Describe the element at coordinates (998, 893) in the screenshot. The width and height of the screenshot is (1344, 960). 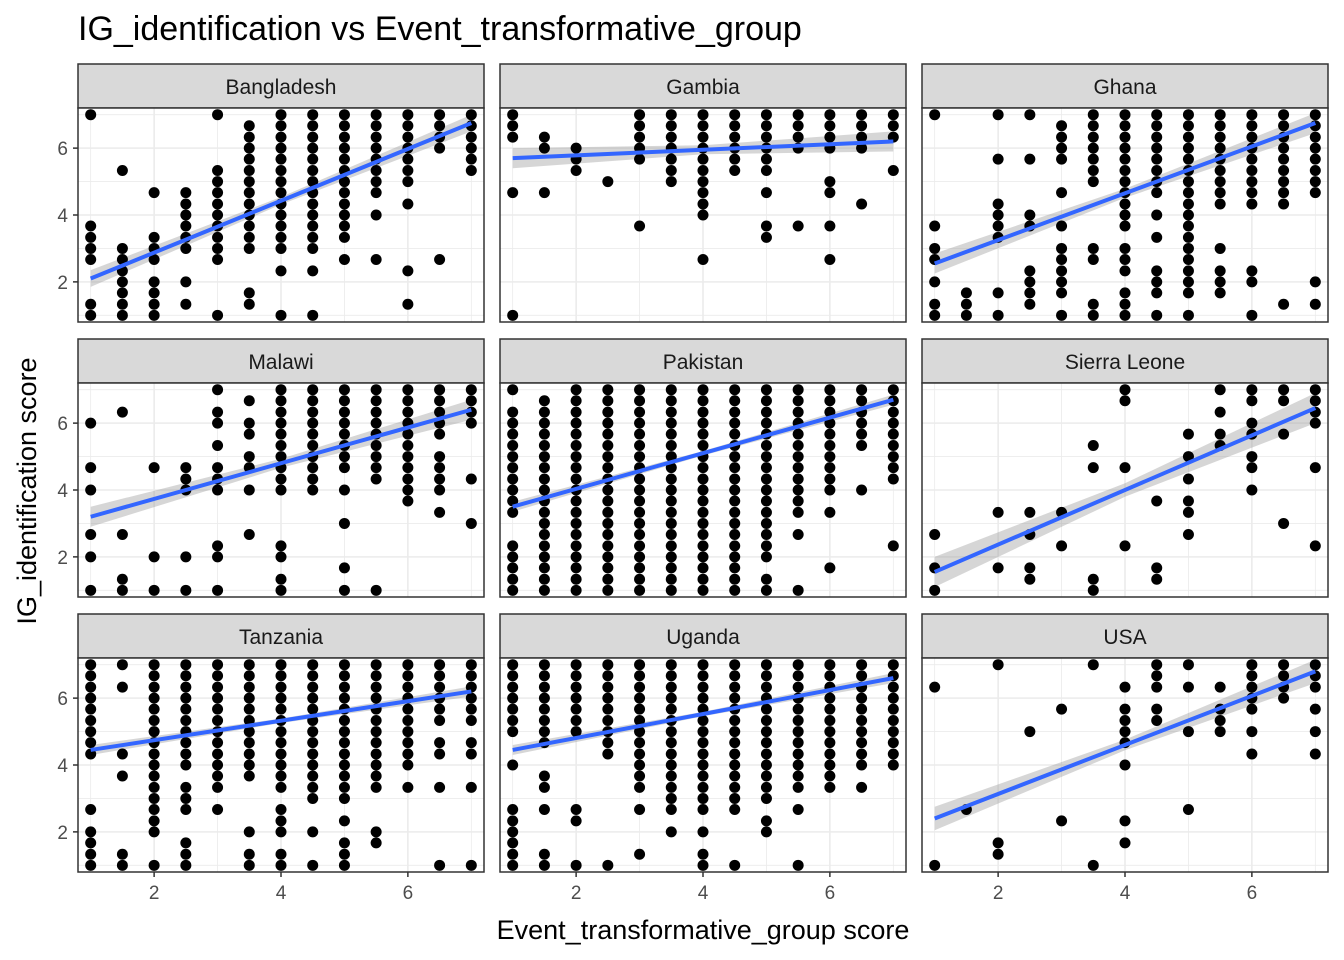
I see `x-tick-label: 2` at that location.